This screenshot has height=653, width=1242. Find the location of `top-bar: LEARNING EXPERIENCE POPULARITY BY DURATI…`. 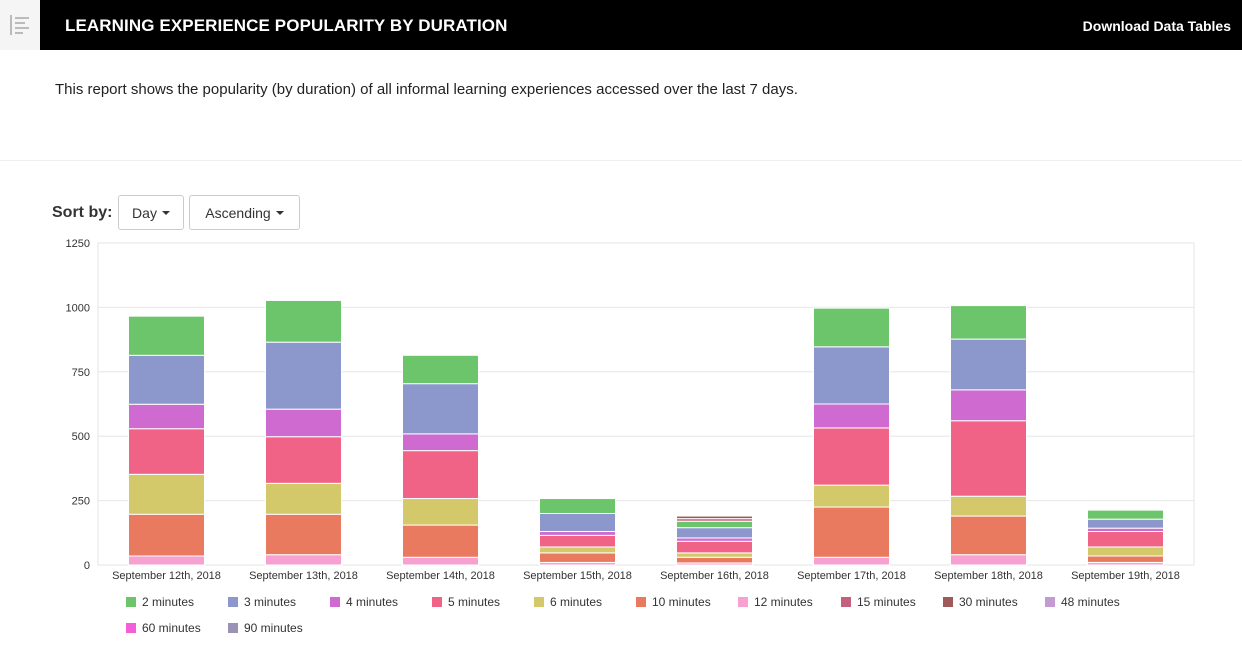

top-bar: LEARNING EXPERIENCE POPULARITY BY DURATI… is located at coordinates (621, 25).